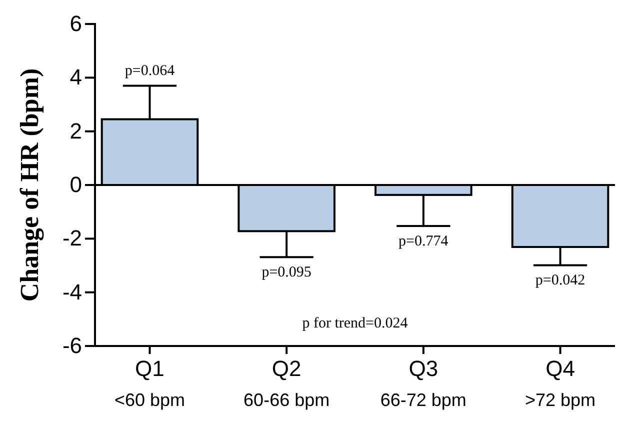 The image size is (630, 423). Describe the element at coordinates (29, 185) in the screenshot. I see `y-axis-title: Change of HR (bpm)` at that location.